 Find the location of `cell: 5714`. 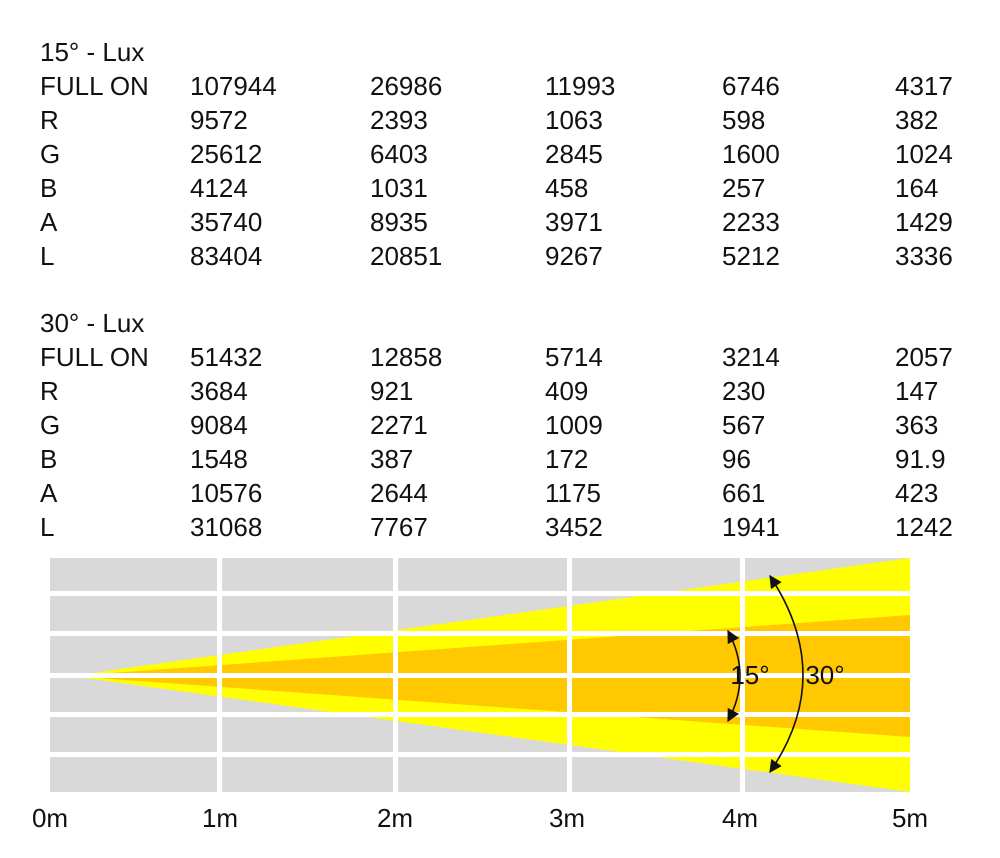

cell: 5714 is located at coordinates (574, 357).